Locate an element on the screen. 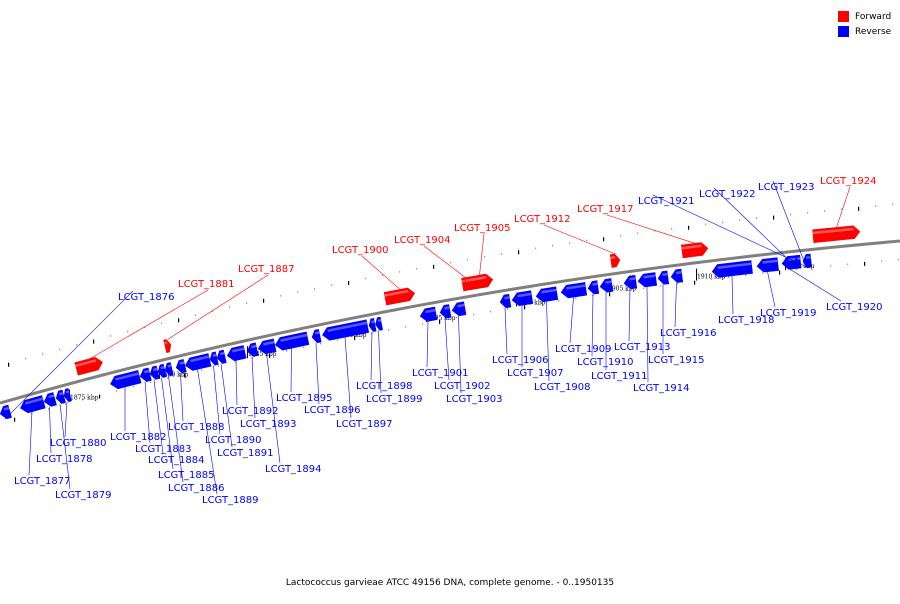  scale-label: 1895 kbp is located at coordinates (441, 318).